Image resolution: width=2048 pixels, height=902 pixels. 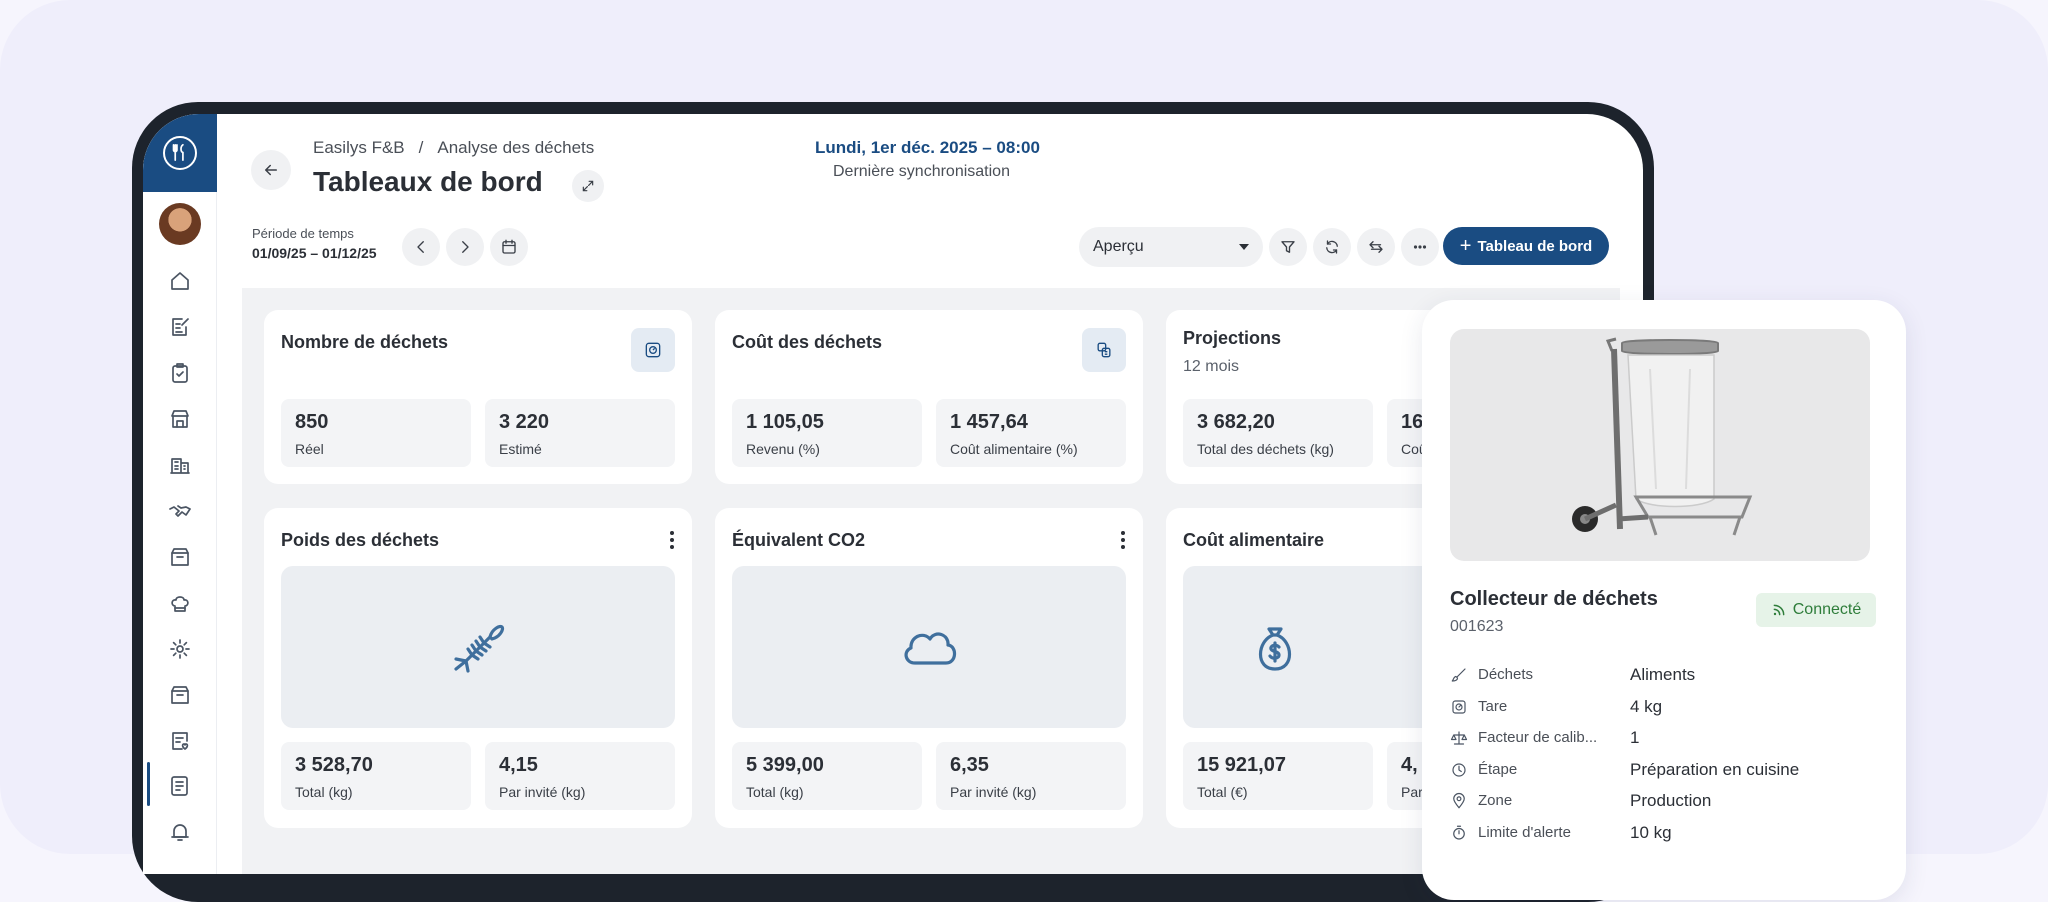 What do you see at coordinates (1171, 247) in the screenshot?
I see `view-select: Aperçu` at bounding box center [1171, 247].